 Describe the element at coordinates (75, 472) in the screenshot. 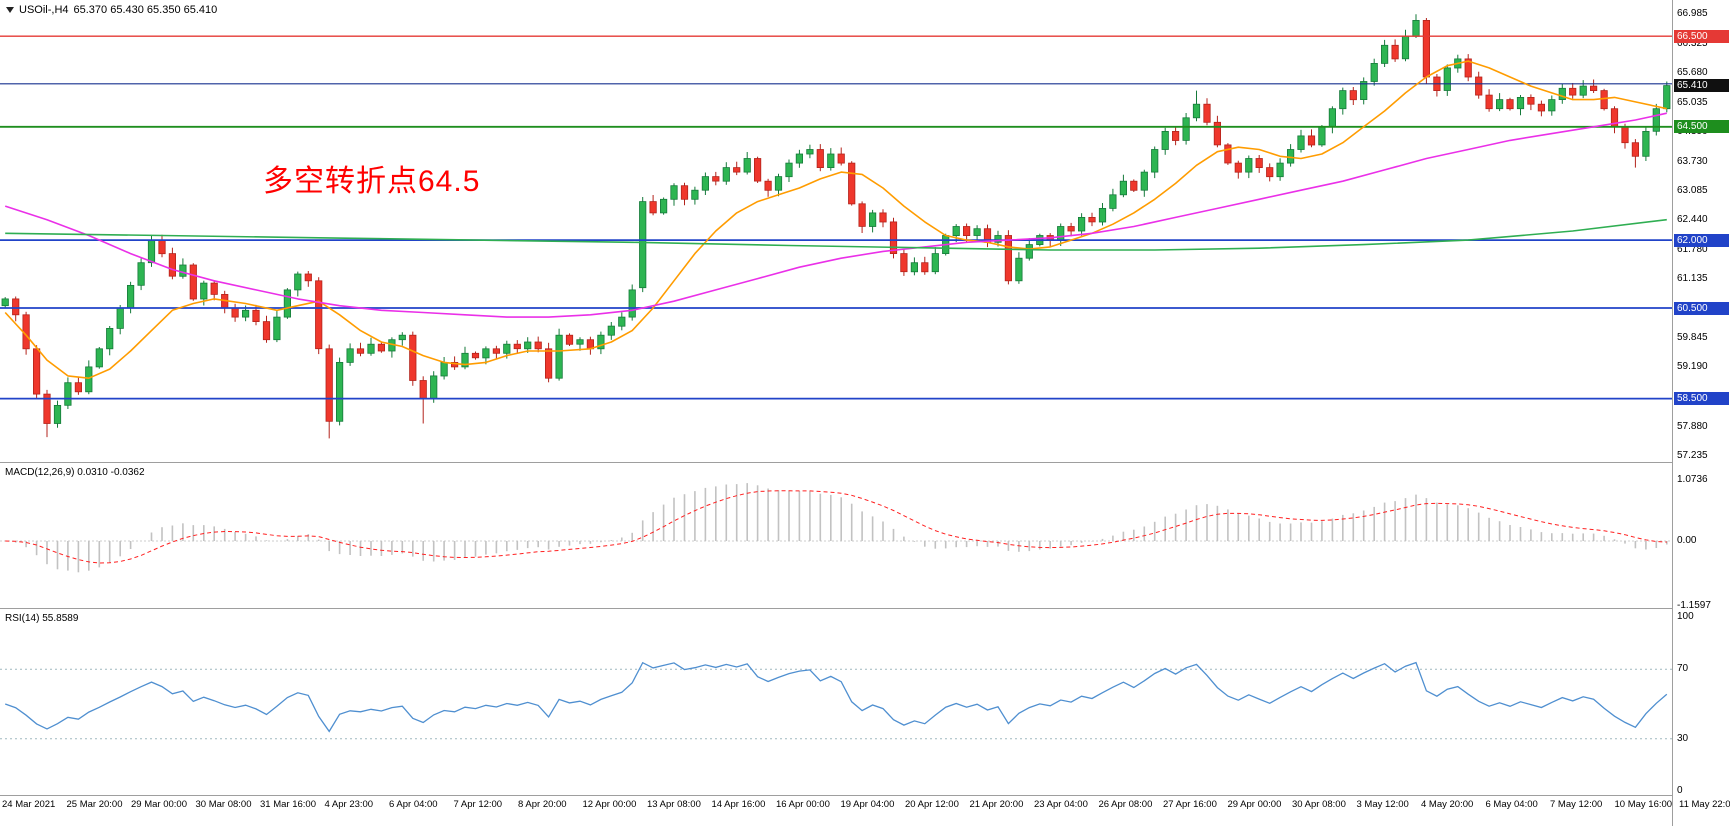

I see `macd-indicator-label: MACD(12,26,9) 0.0310 -0.0362` at that location.